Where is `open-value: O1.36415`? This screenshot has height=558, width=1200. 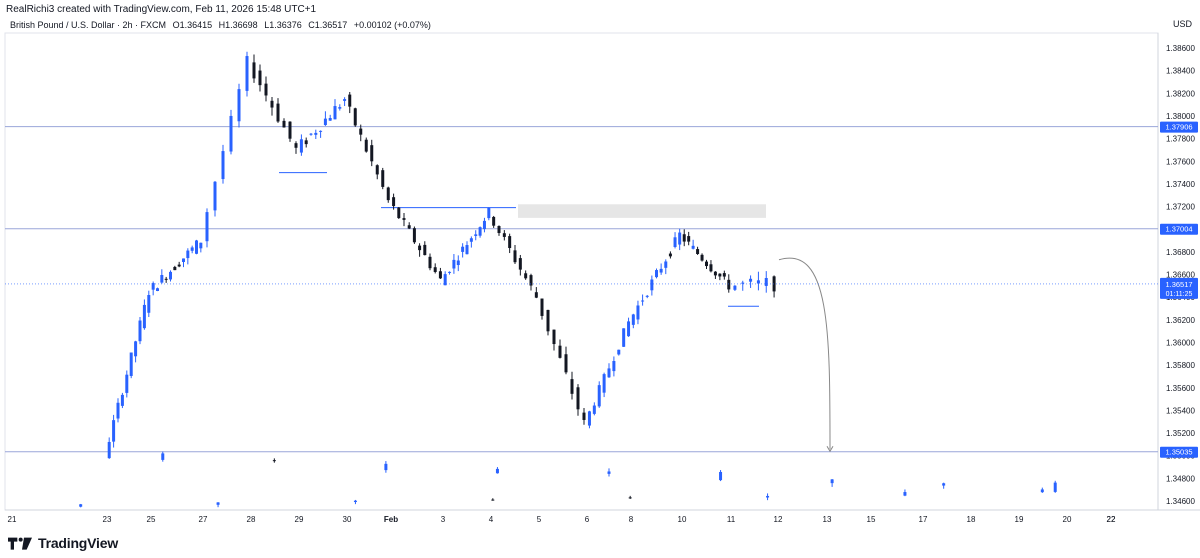
open-value: O1.36415 is located at coordinates (192, 25).